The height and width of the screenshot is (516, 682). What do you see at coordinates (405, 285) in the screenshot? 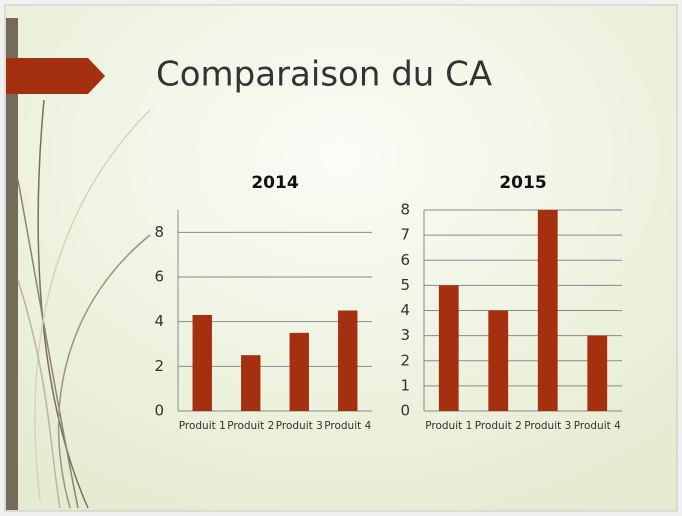
I see `y-tick-label: 5` at bounding box center [405, 285].